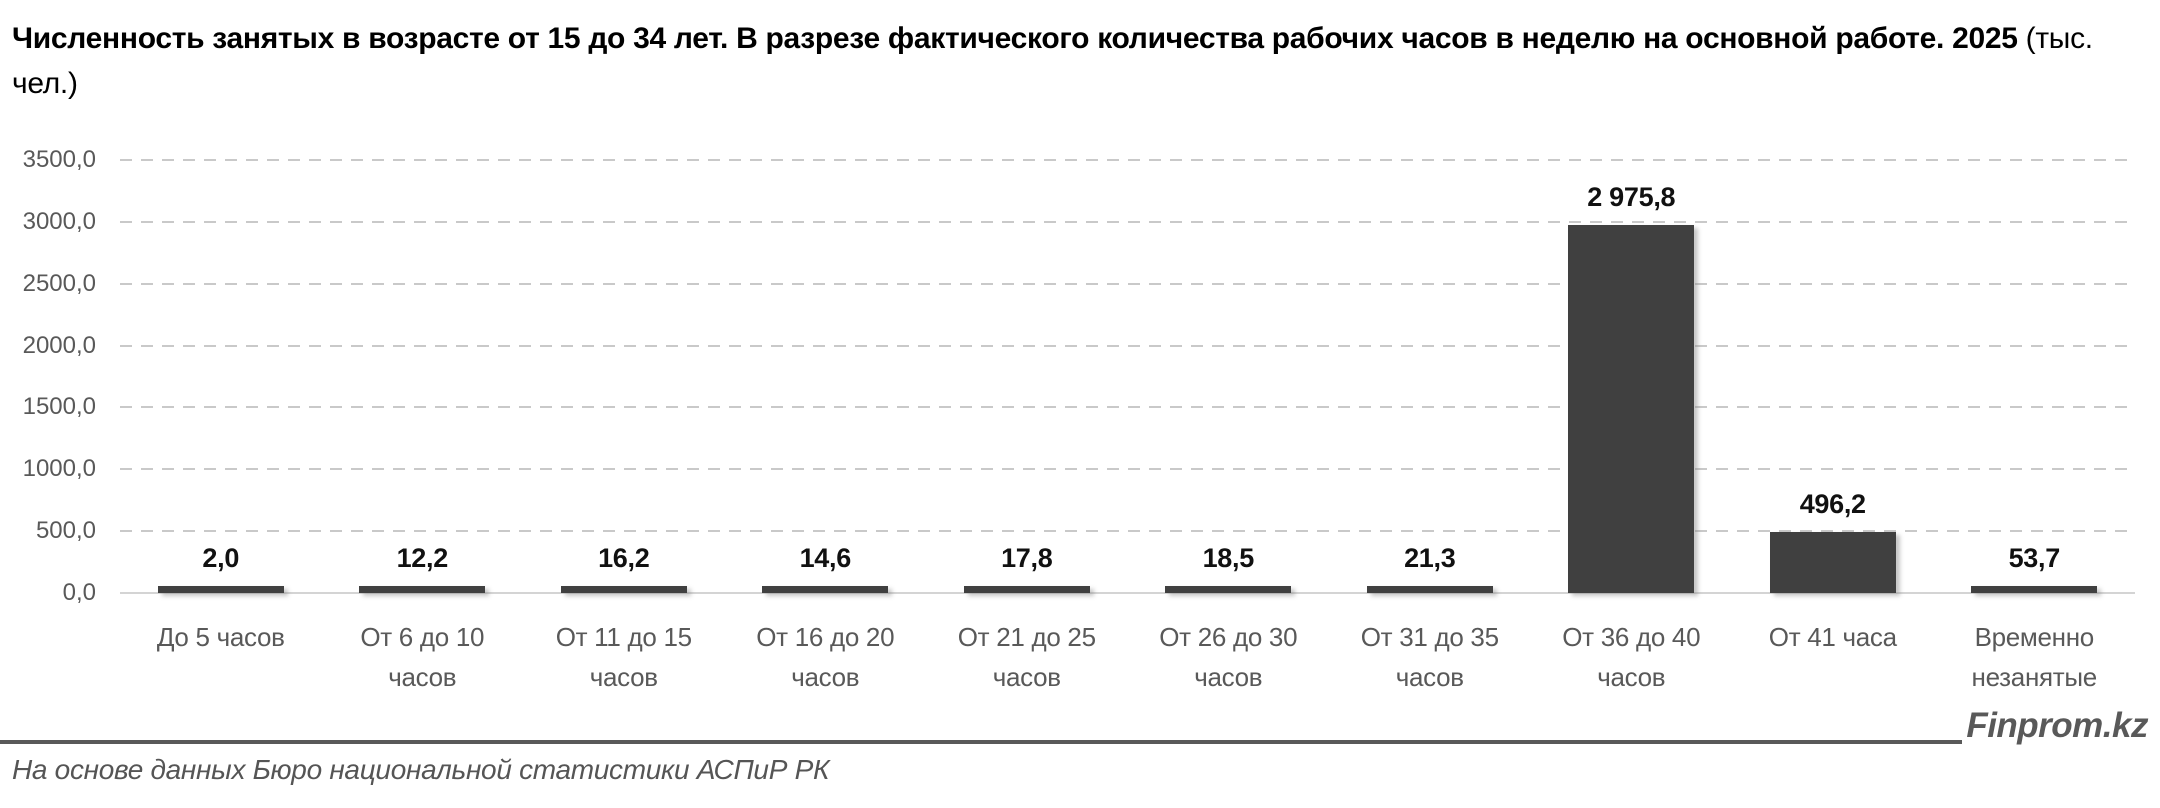 This screenshot has height=808, width=2160. I want to click on bar-value-label: 21,3, so click(1430, 558).